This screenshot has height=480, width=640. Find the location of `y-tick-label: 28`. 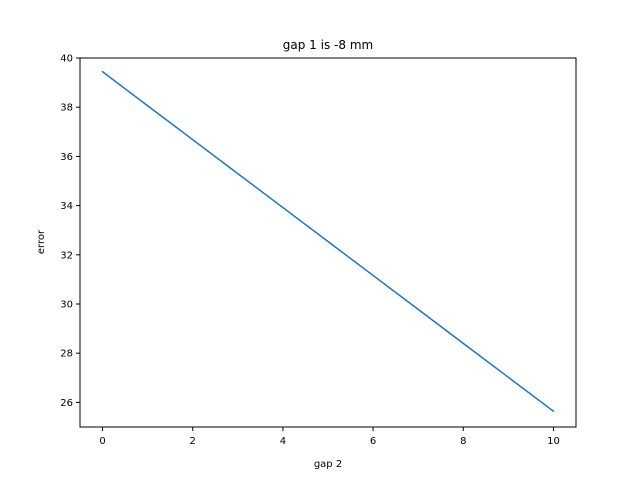

y-tick-label: 28 is located at coordinates (66, 354).